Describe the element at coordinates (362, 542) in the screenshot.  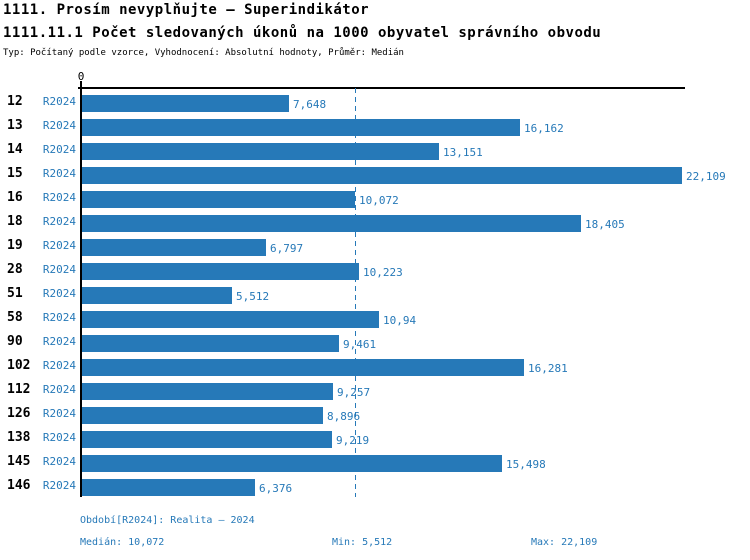
I see `min-stat-label: Min: 5,512` at that location.